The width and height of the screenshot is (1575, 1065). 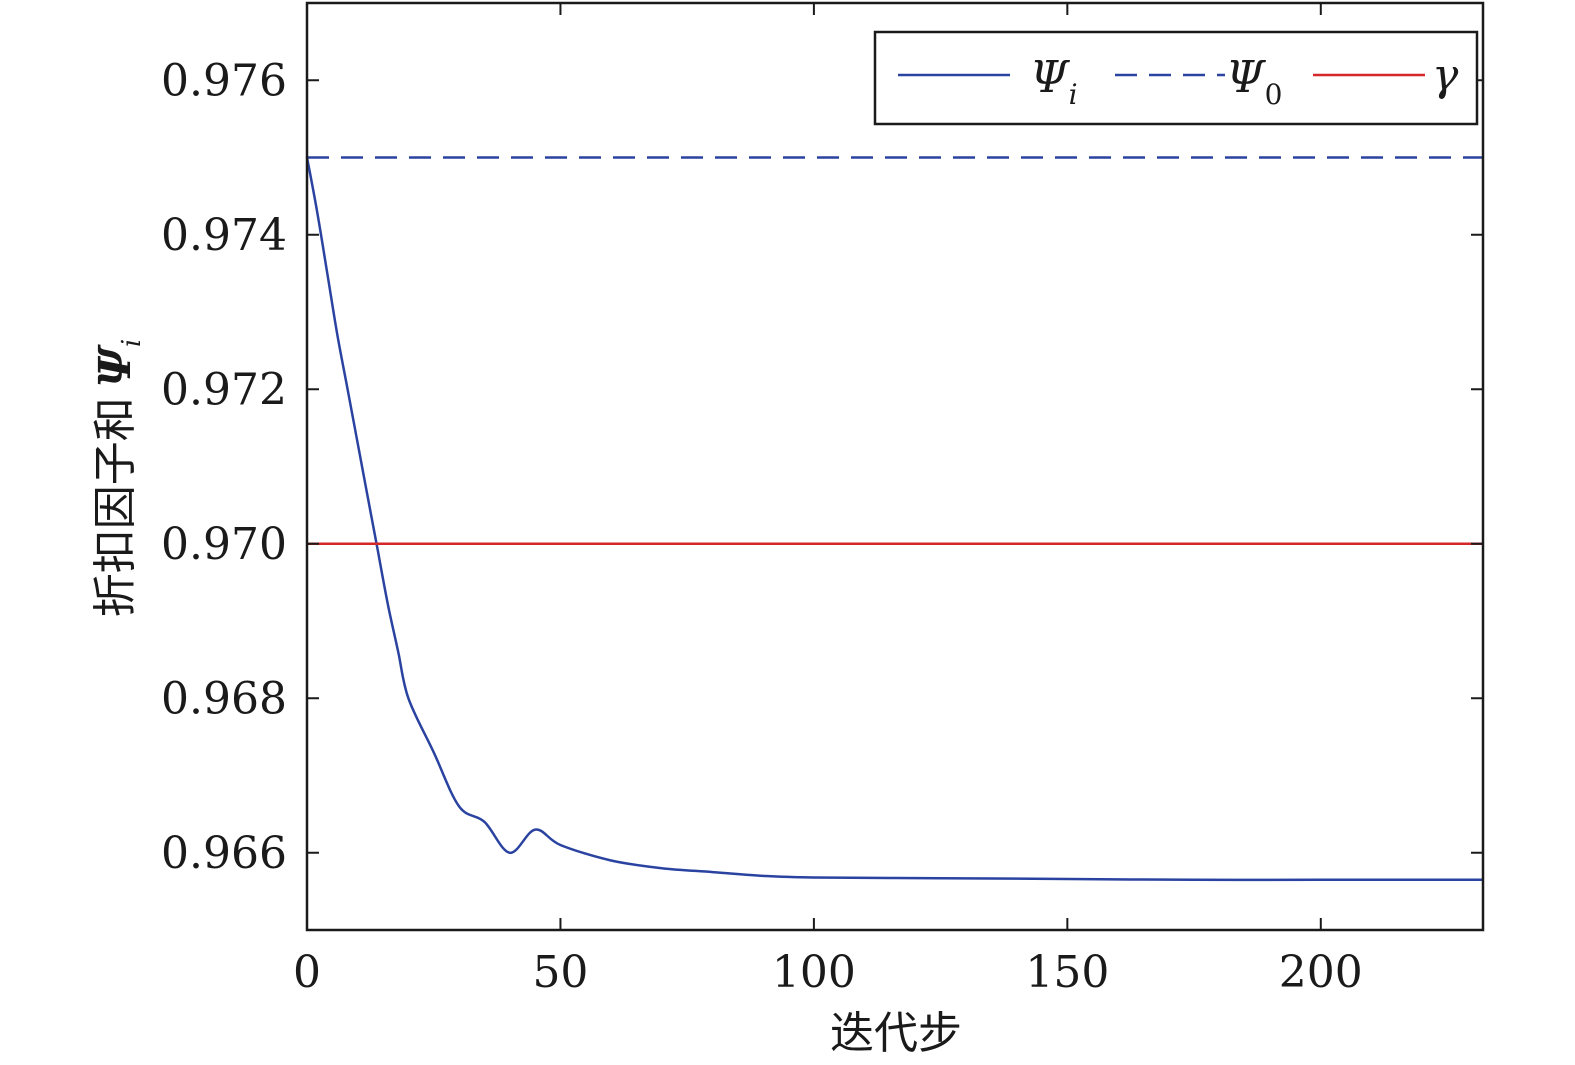 What do you see at coordinates (224, 389) in the screenshot?
I see `y-tick-label: 0.972` at bounding box center [224, 389].